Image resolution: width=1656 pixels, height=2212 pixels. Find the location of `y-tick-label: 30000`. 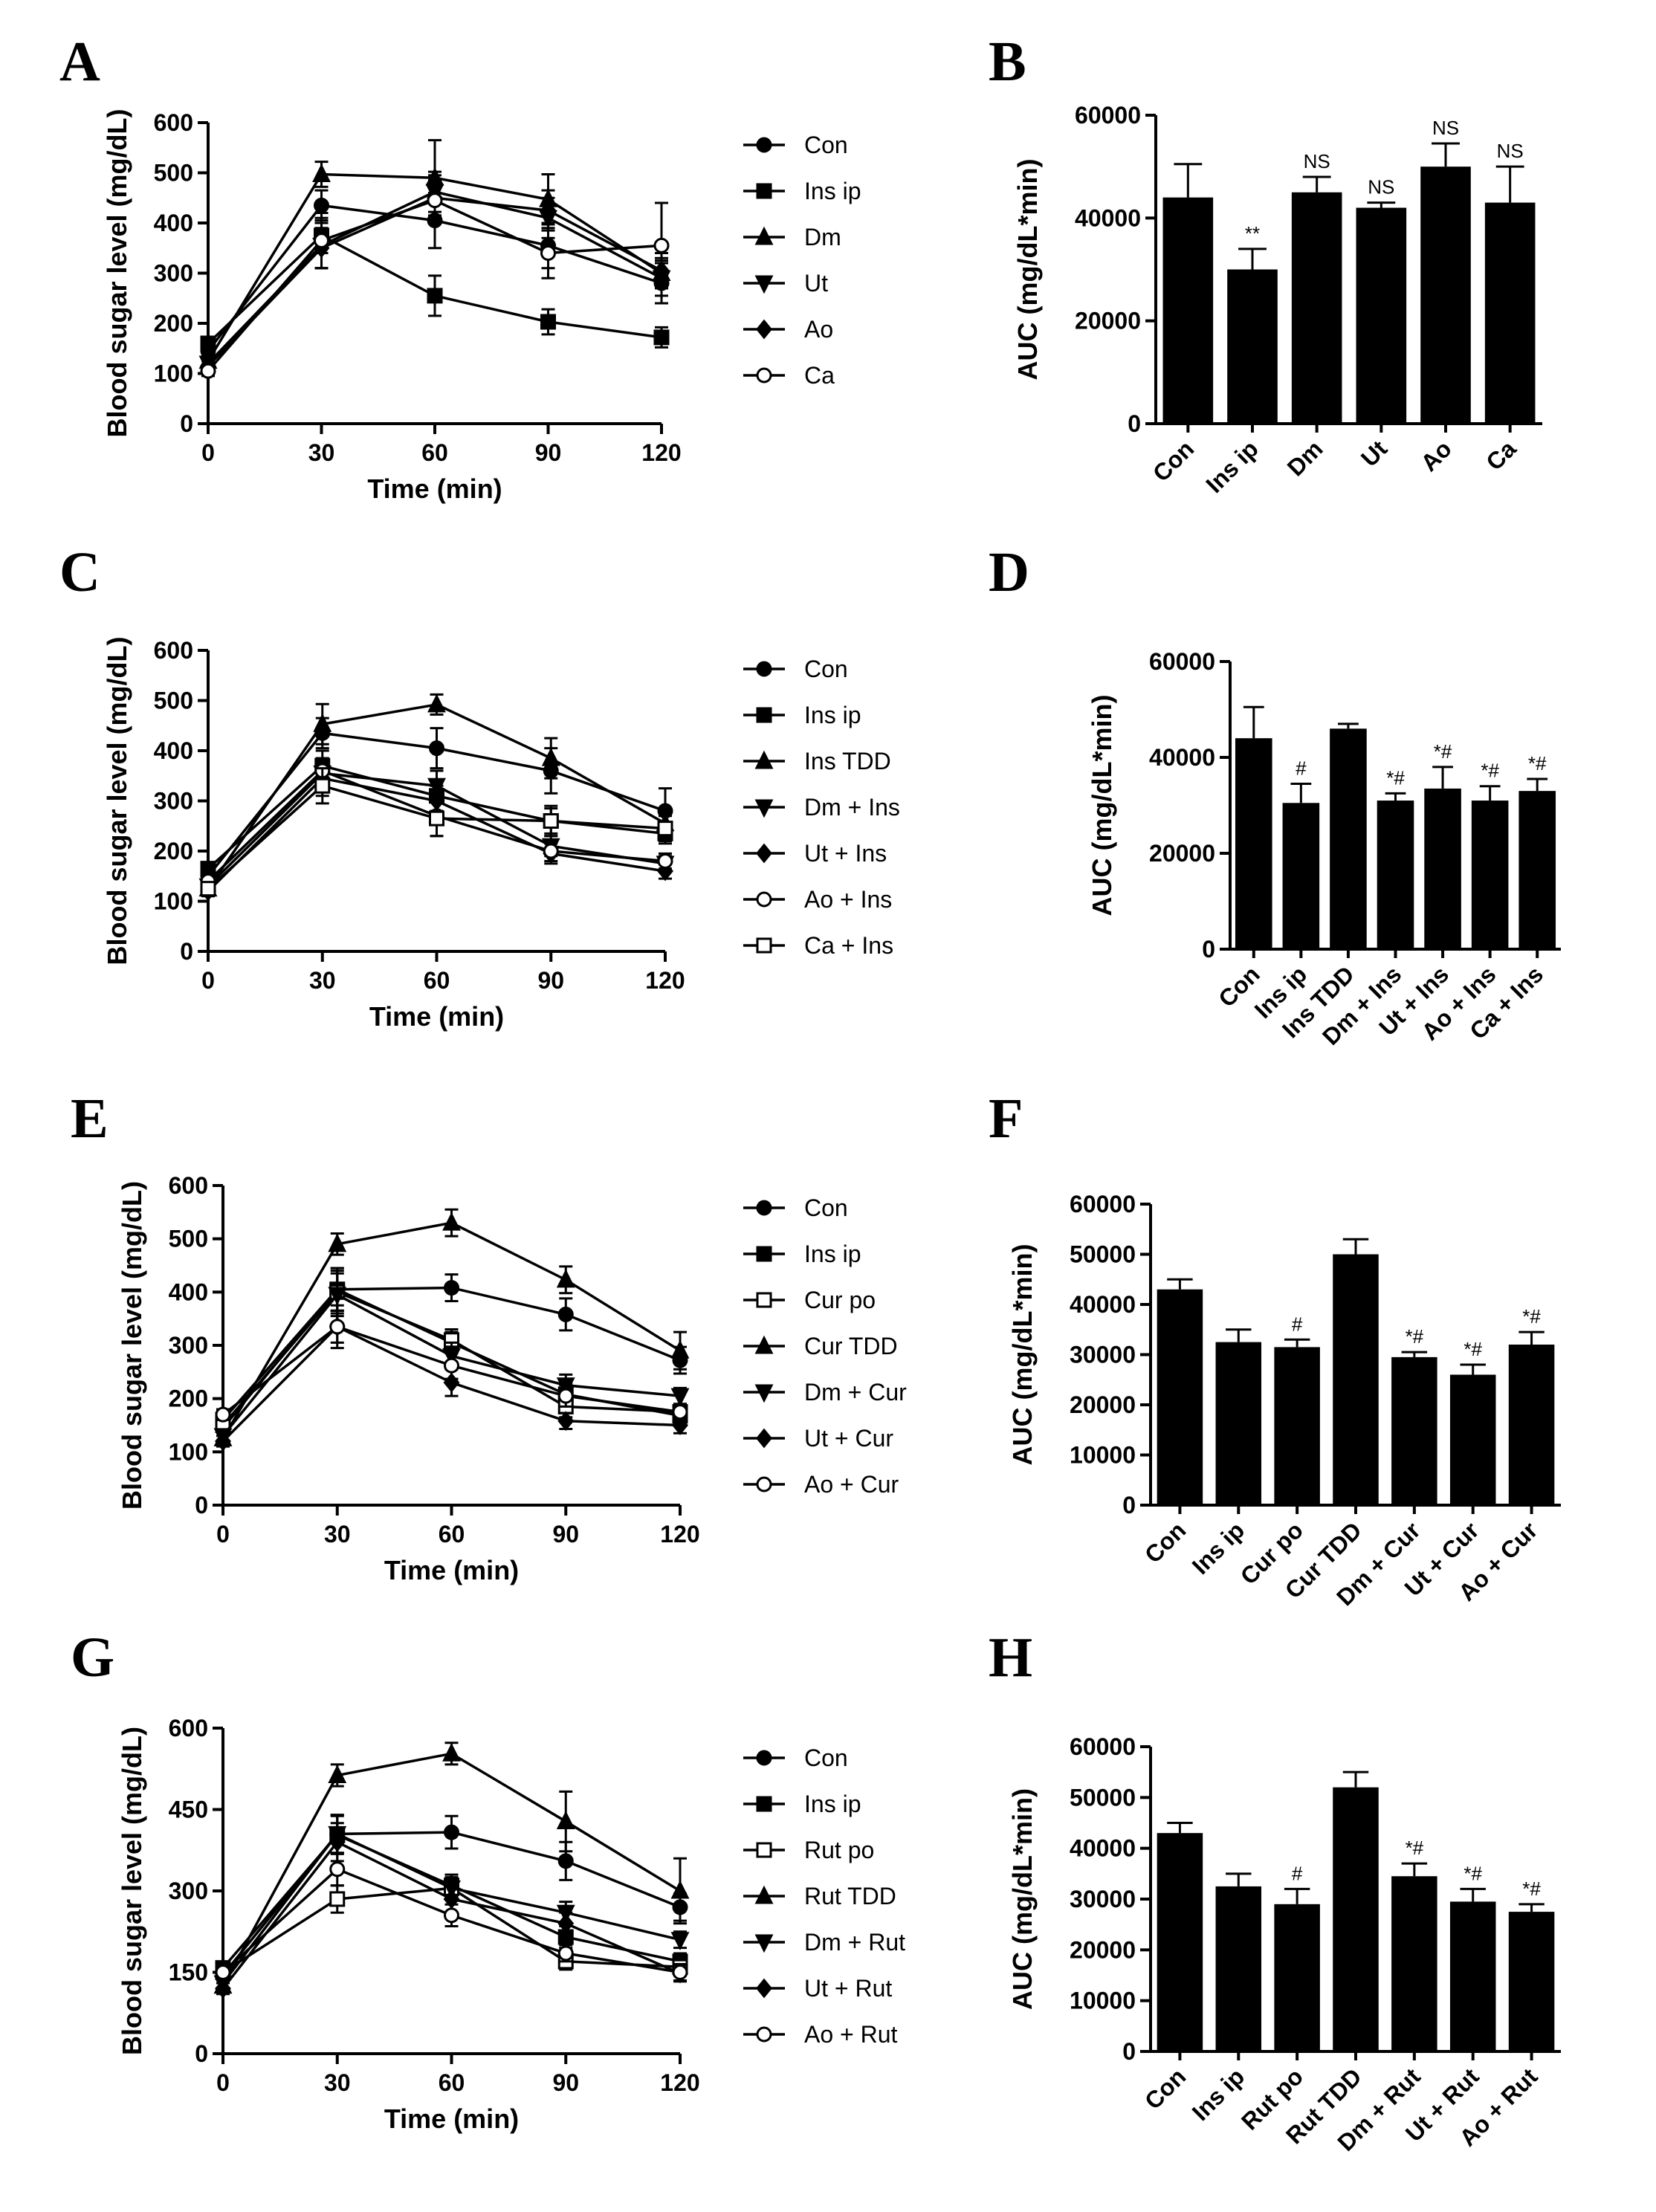

y-tick-label: 30000 is located at coordinates (1103, 1355).